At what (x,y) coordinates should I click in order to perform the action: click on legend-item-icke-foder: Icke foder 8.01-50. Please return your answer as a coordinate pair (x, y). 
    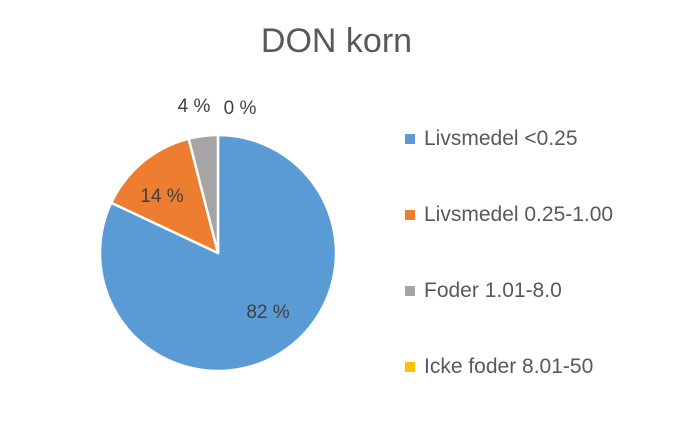
    Looking at the image, I should click on (509, 367).